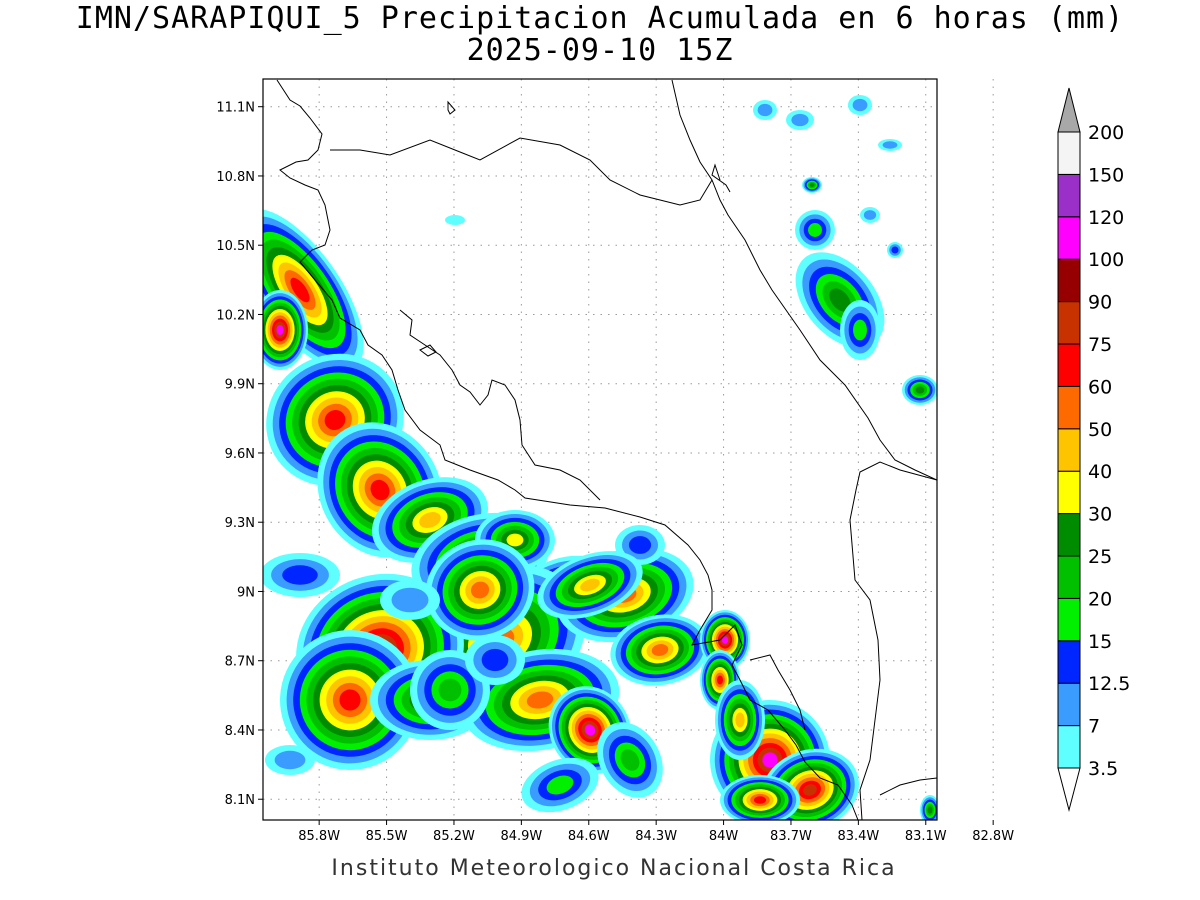 Image resolution: width=1200 pixels, height=900 pixels. I want to click on coastline-burica, so click(777, 692).